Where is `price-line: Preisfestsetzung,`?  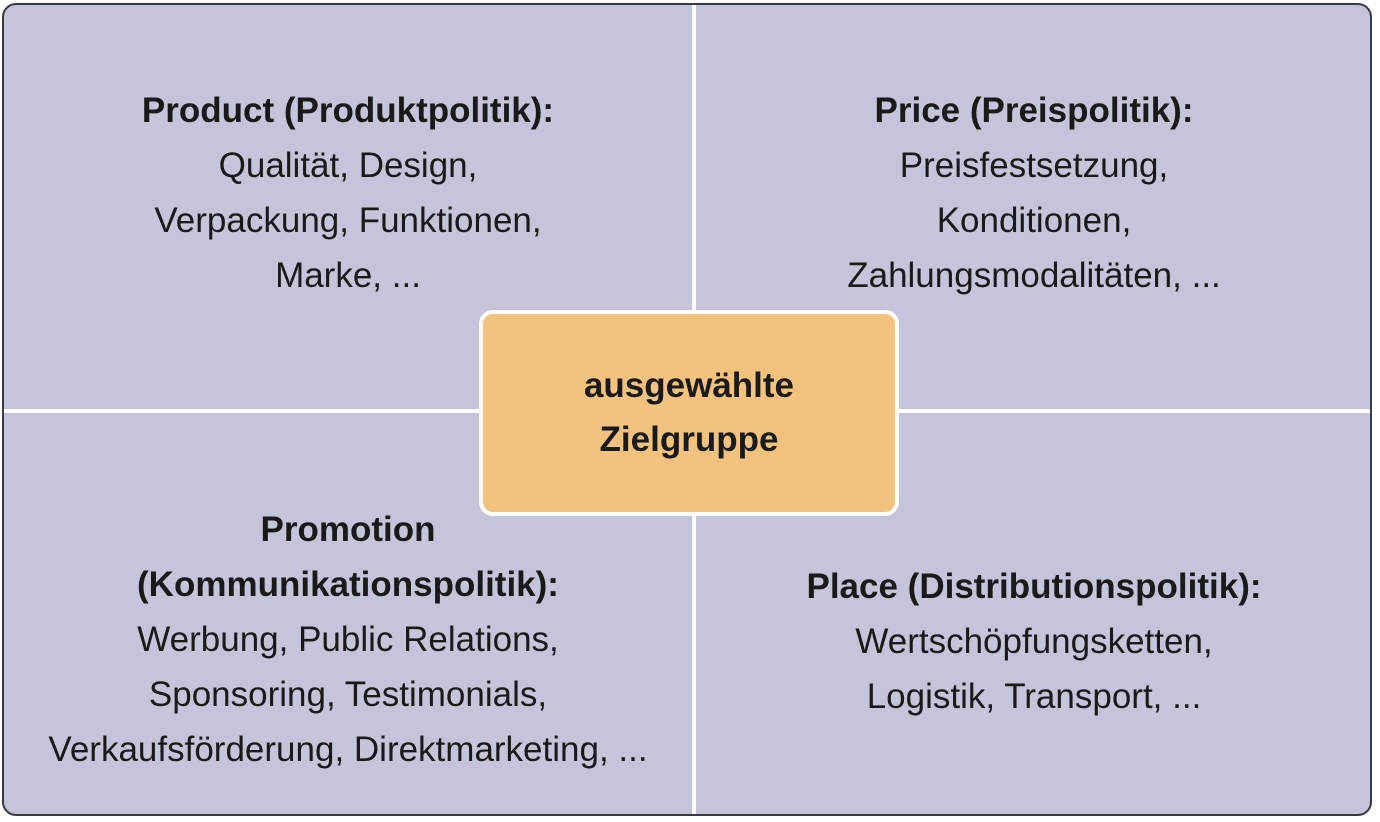
price-line: Preisfestsetzung, is located at coordinates (1034, 165).